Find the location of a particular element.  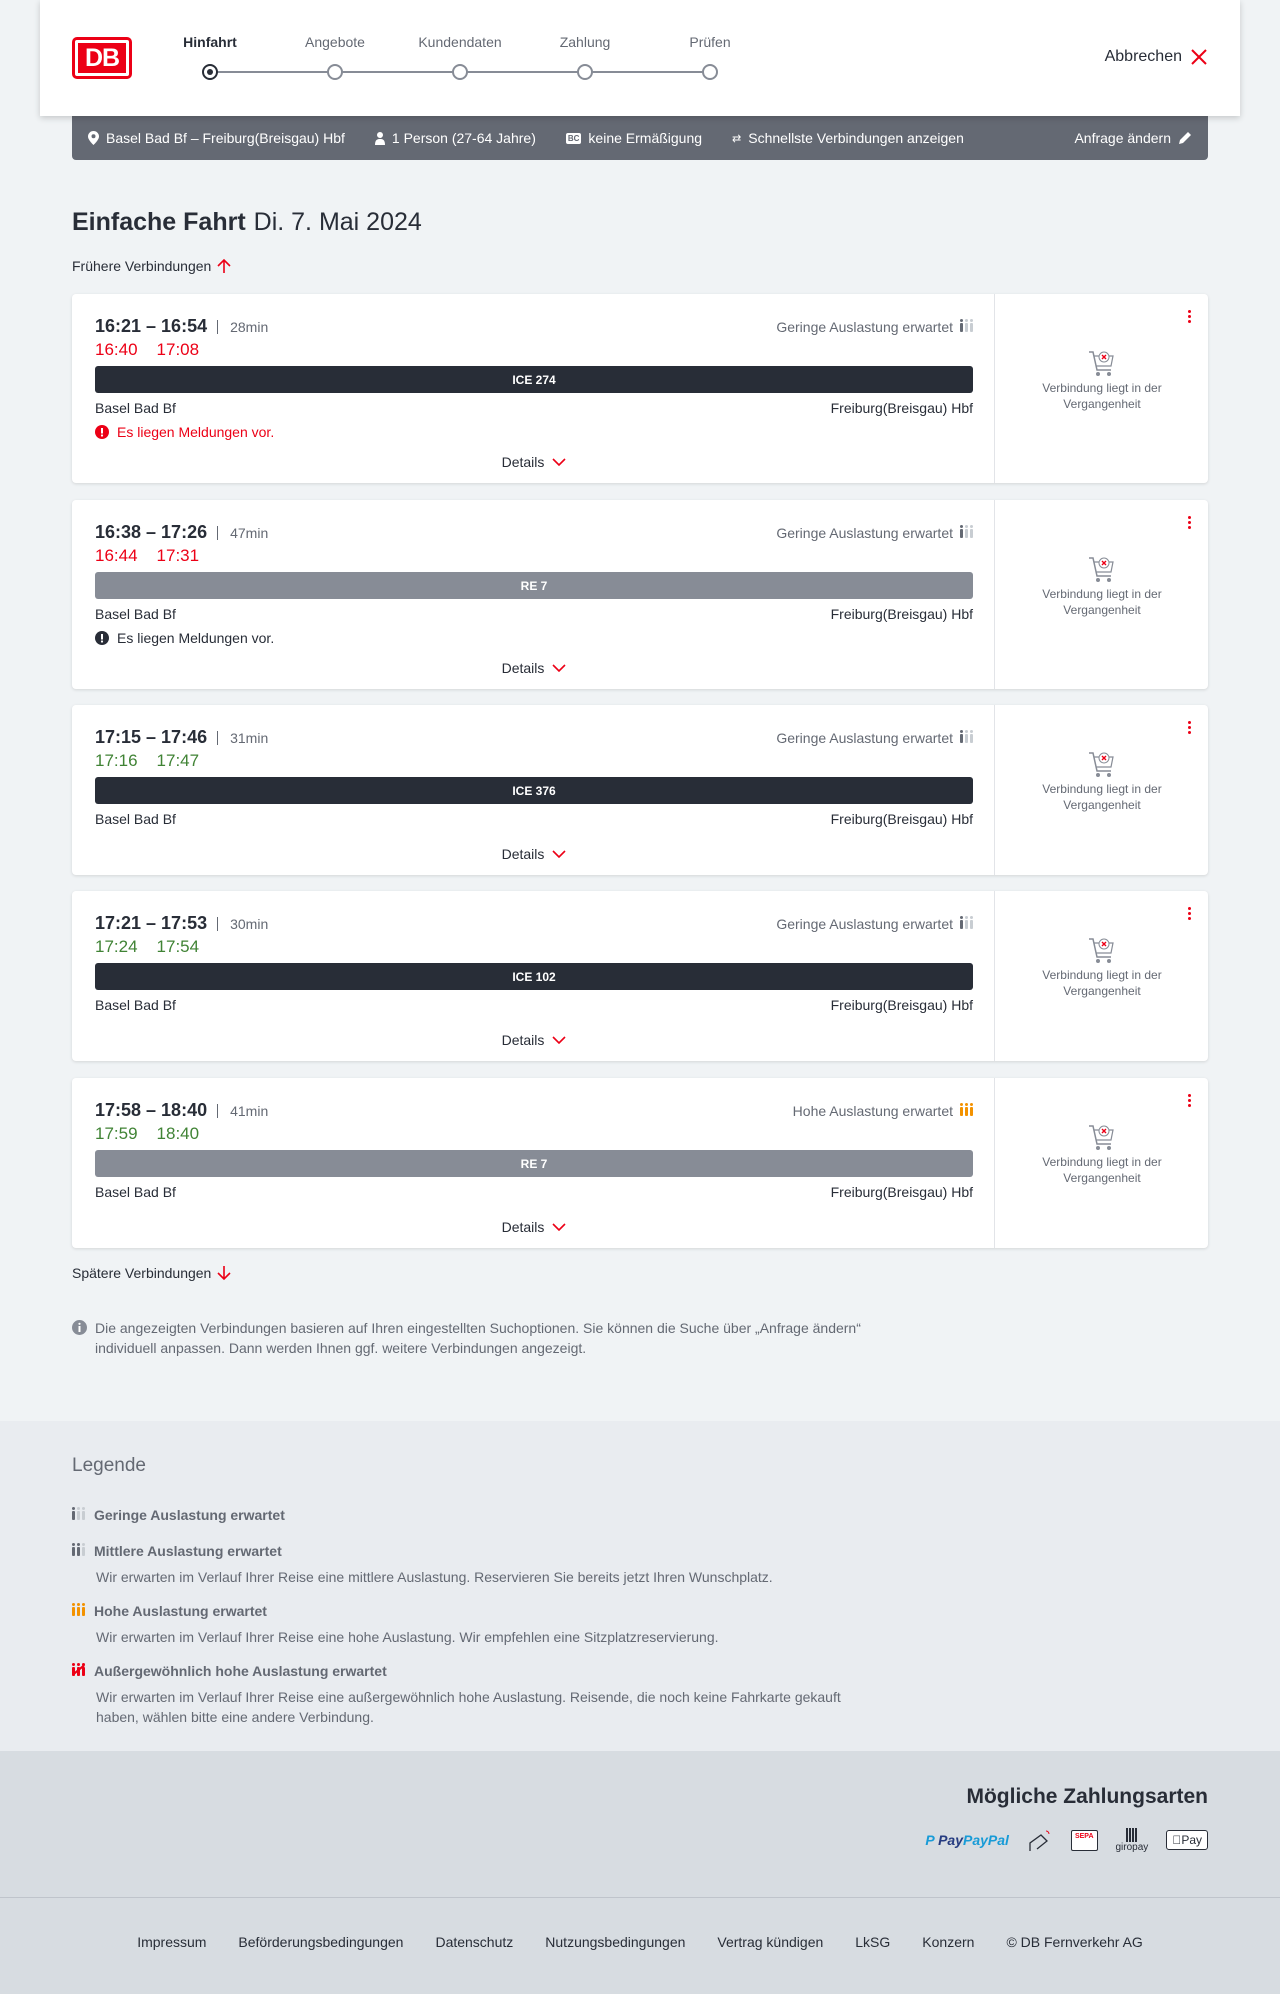

footer-link: © DB Fernverkehr AG is located at coordinates (1074, 1942).